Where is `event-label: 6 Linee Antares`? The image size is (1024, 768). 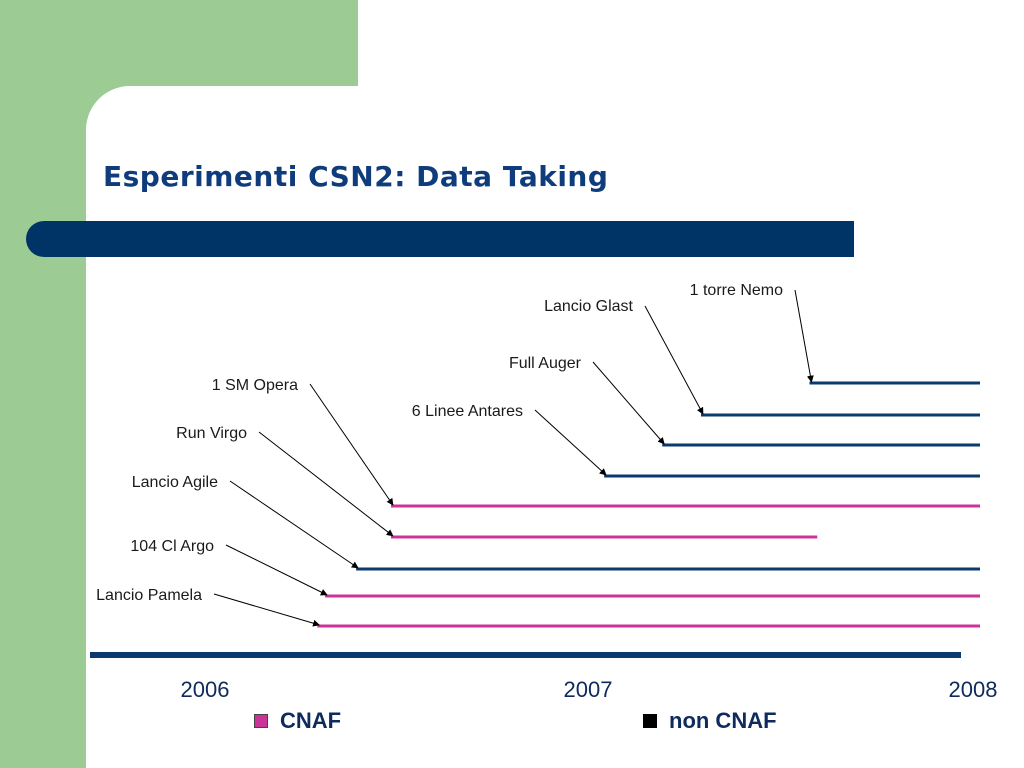
event-label: 6 Linee Antares is located at coordinates (467, 411).